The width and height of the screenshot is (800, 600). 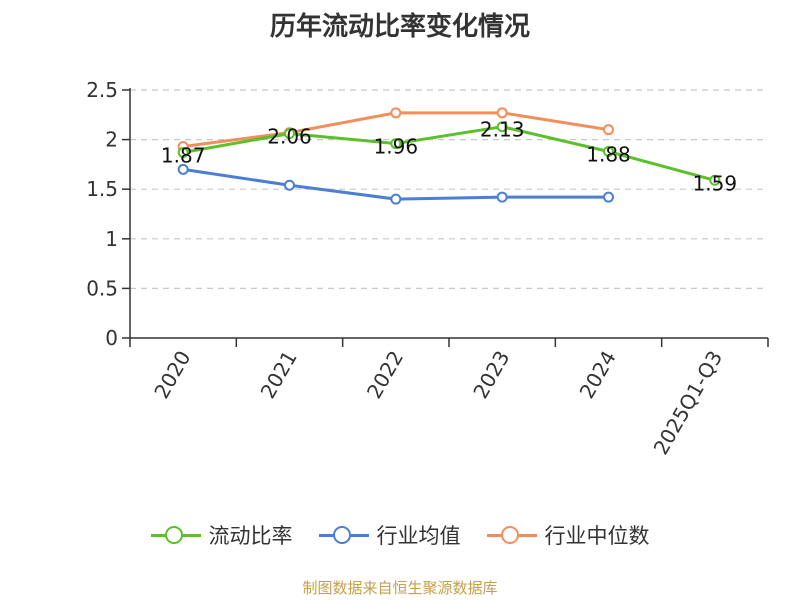 I want to click on source-footer: 制图数据来自恒生聚源数据库, so click(x=400, y=588).